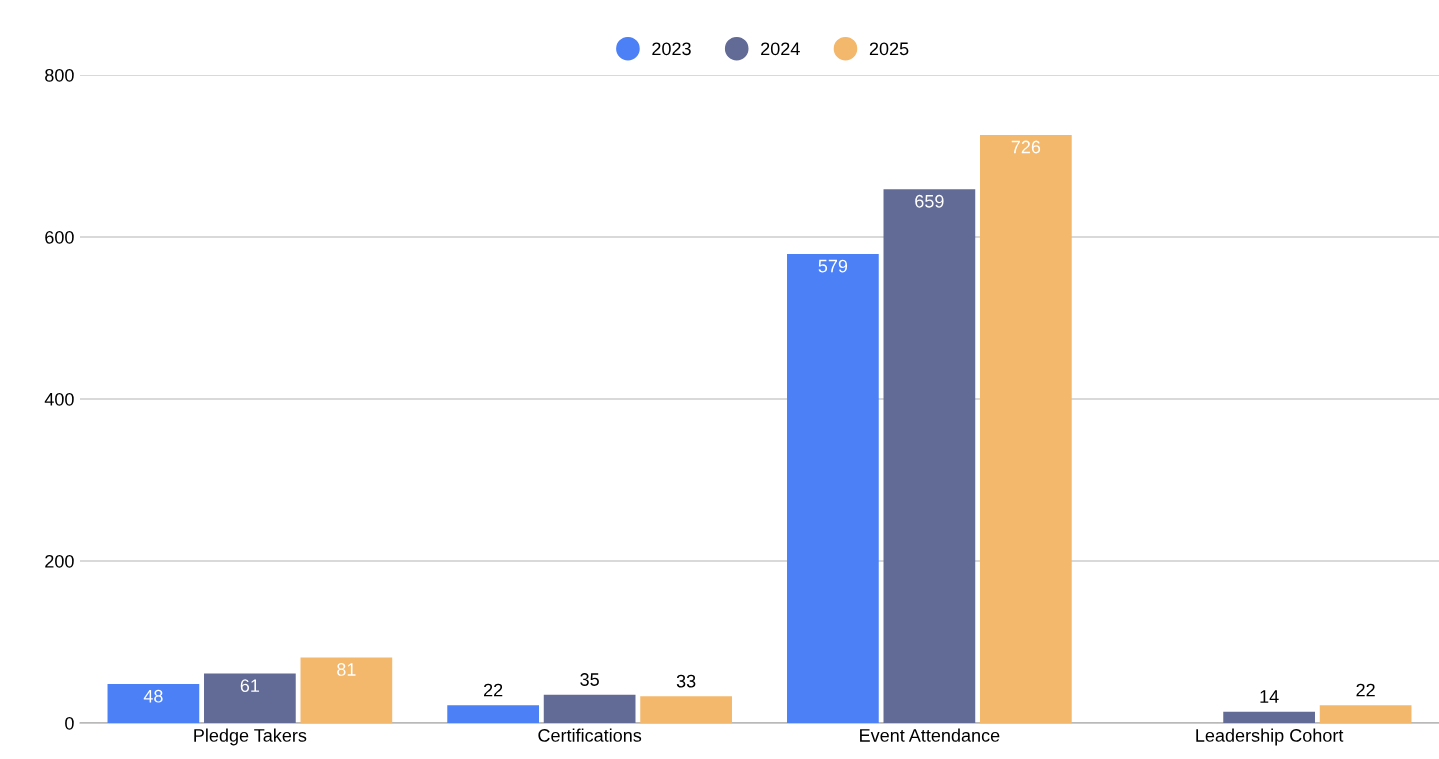 This screenshot has width=1439, height=759. Describe the element at coordinates (590, 735) in the screenshot. I see `x-tick-label: Certifications` at that location.